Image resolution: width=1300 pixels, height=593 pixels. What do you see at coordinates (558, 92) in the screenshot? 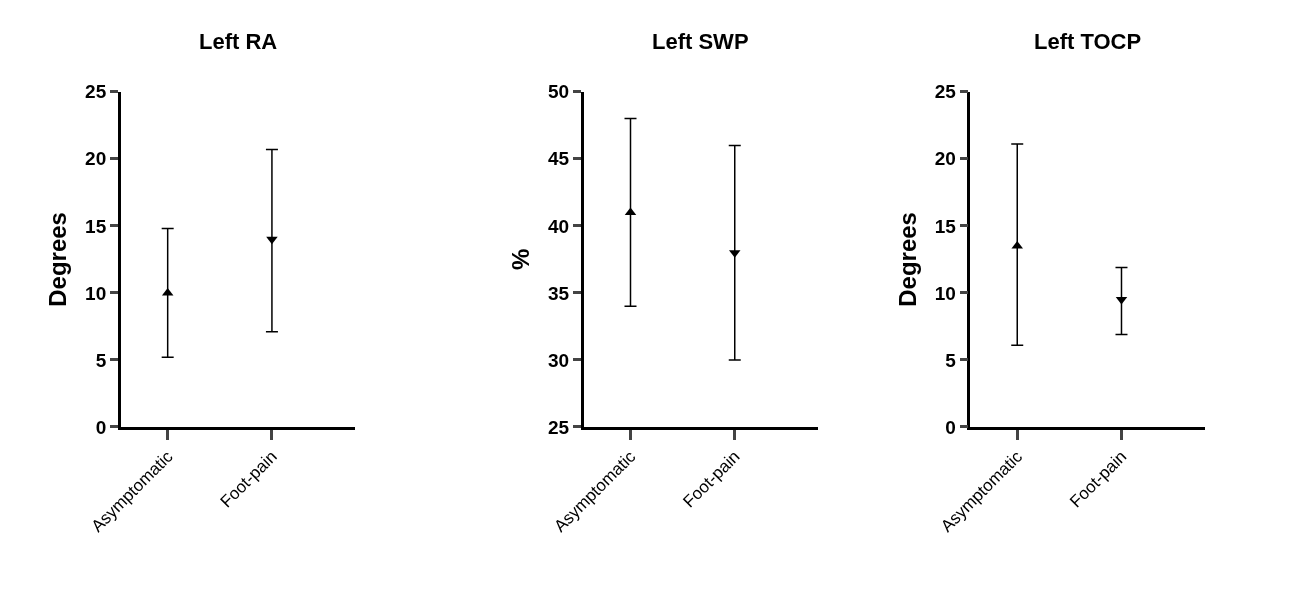
I see `y-tick-label: 50` at bounding box center [558, 92].